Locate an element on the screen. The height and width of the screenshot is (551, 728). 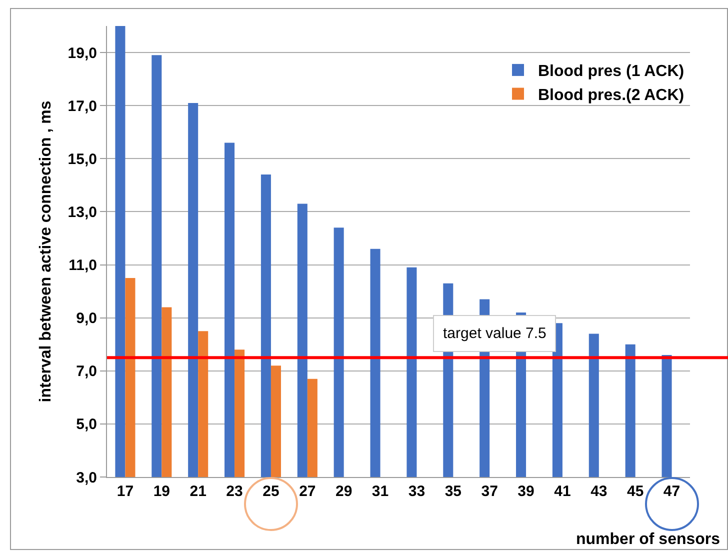
x-tick-label: 33 is located at coordinates (417, 491).